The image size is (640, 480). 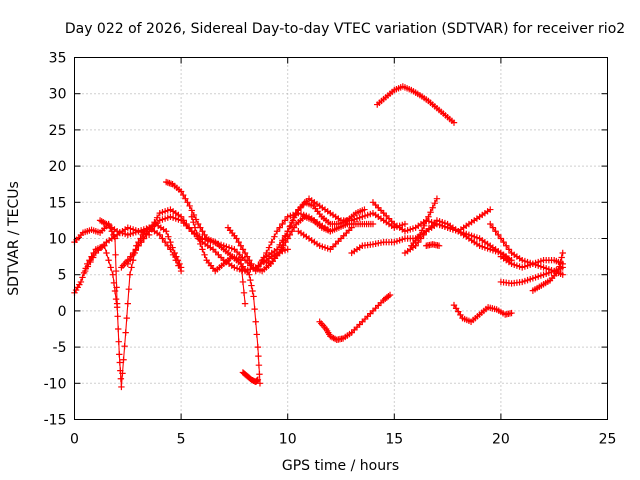 What do you see at coordinates (55, 384) in the screenshot?
I see `y-tick-label: -10` at bounding box center [55, 384].